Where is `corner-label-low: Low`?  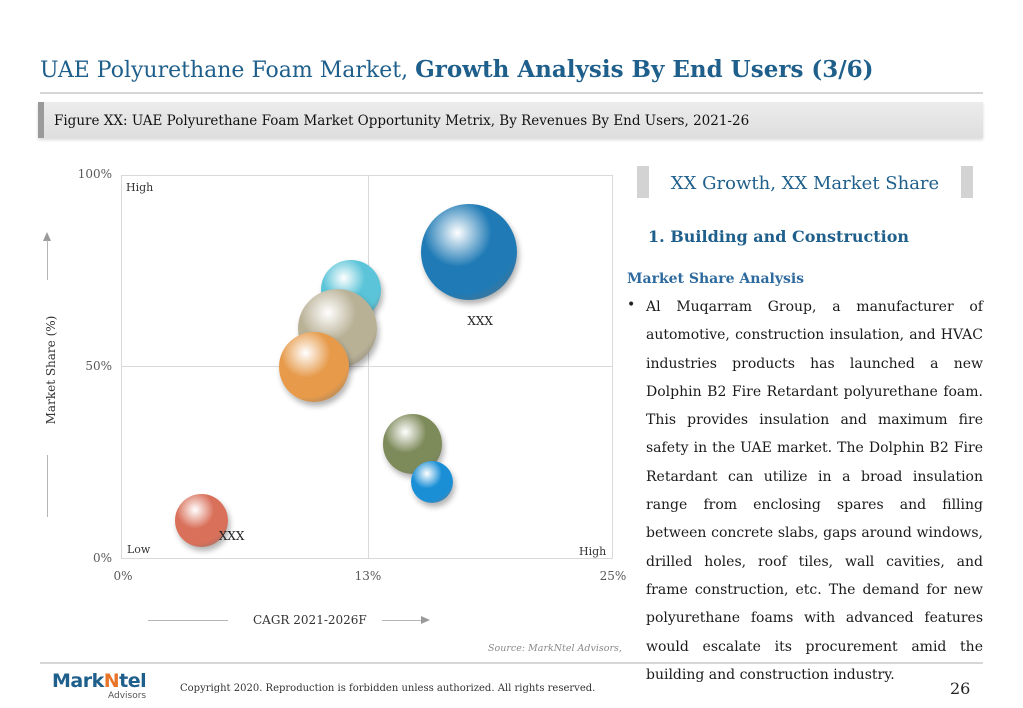
corner-label-low: Low is located at coordinates (139, 549).